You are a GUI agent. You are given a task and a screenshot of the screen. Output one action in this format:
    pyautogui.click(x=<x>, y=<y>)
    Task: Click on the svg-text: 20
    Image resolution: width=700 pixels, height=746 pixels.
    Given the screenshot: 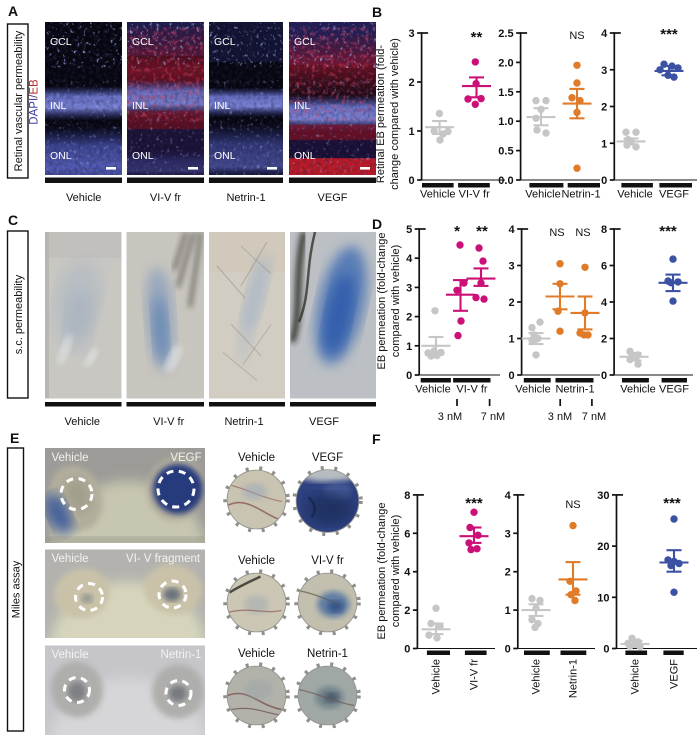 What is the action you would take?
    pyautogui.click(x=603, y=547)
    